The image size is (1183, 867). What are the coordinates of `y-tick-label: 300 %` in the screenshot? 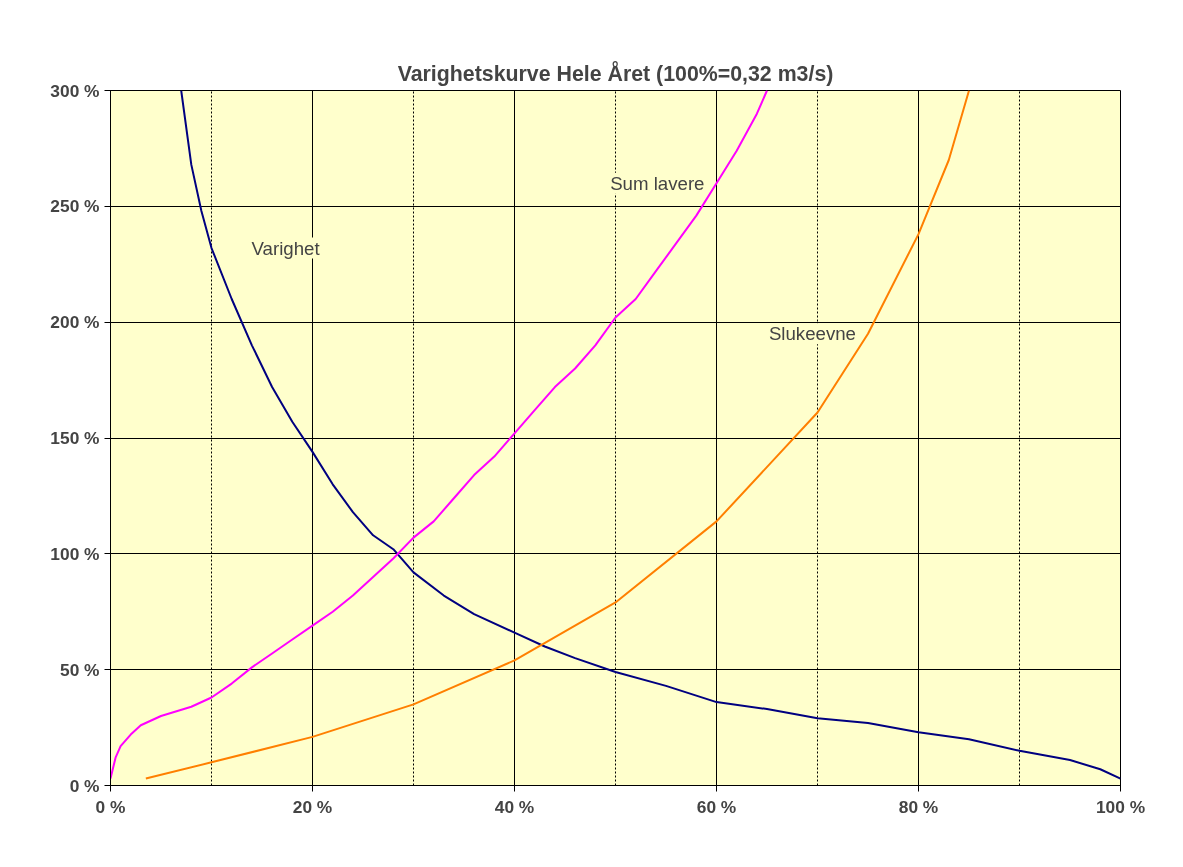 It's located at (75, 90).